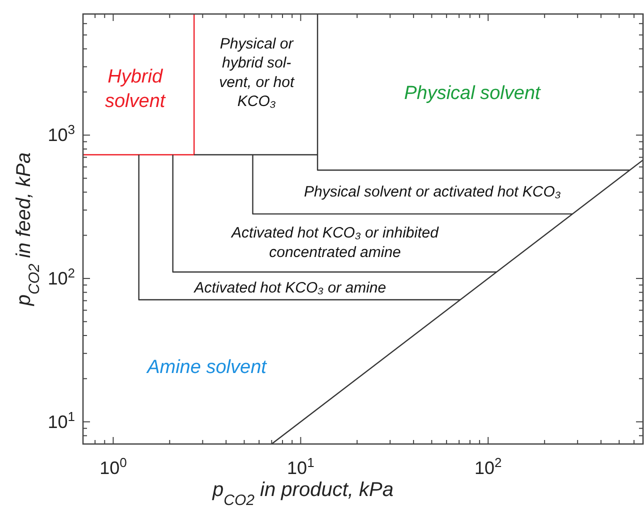  Describe the element at coordinates (488, 466) in the screenshot. I see `x-tick-label: 10$^{2}$` at that location.